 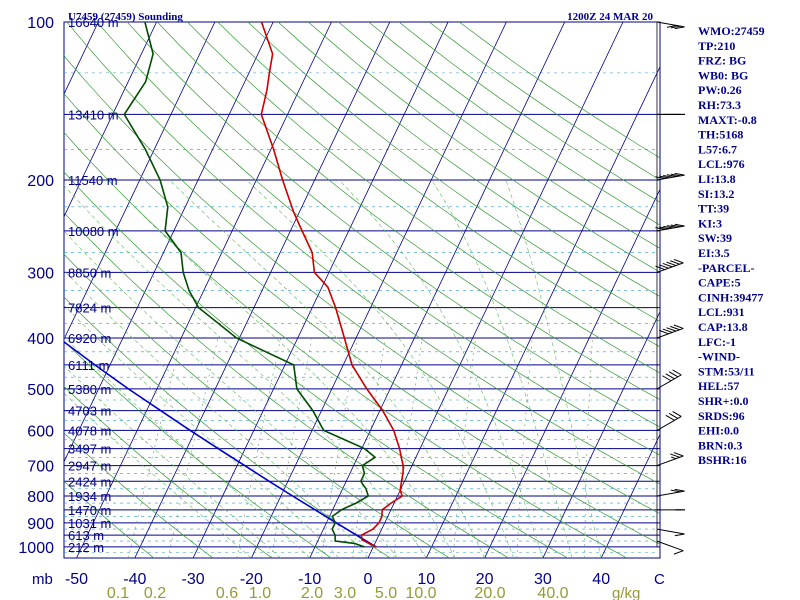 What do you see at coordinates (719, 105) in the screenshot?
I see `index-line: RH:73.3` at bounding box center [719, 105].